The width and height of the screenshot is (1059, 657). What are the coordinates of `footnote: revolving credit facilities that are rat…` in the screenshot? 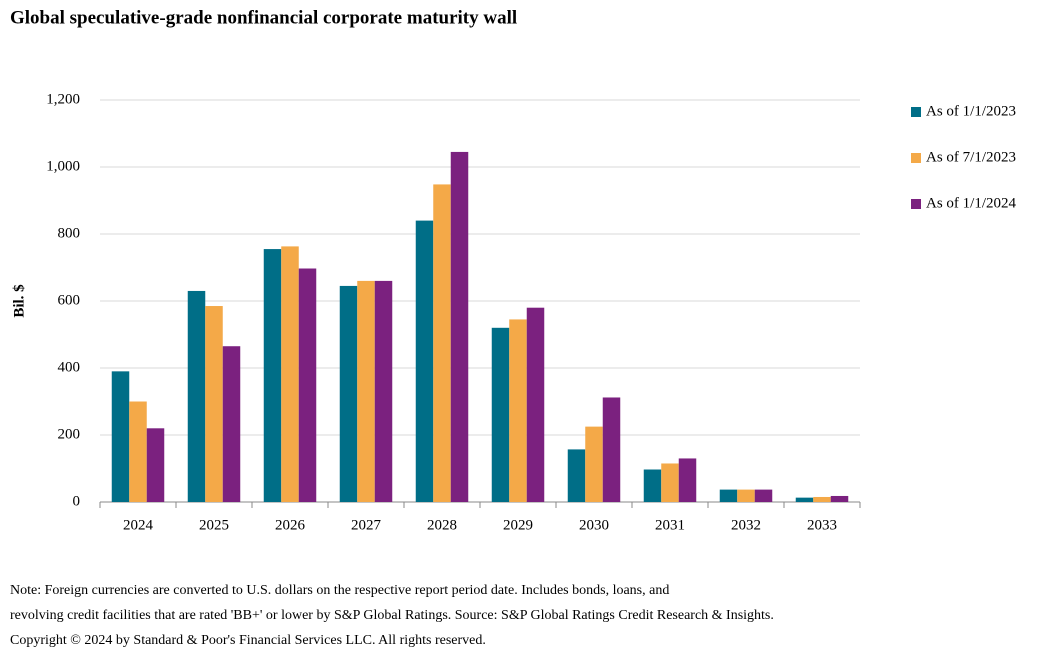 It's located at (392, 615).